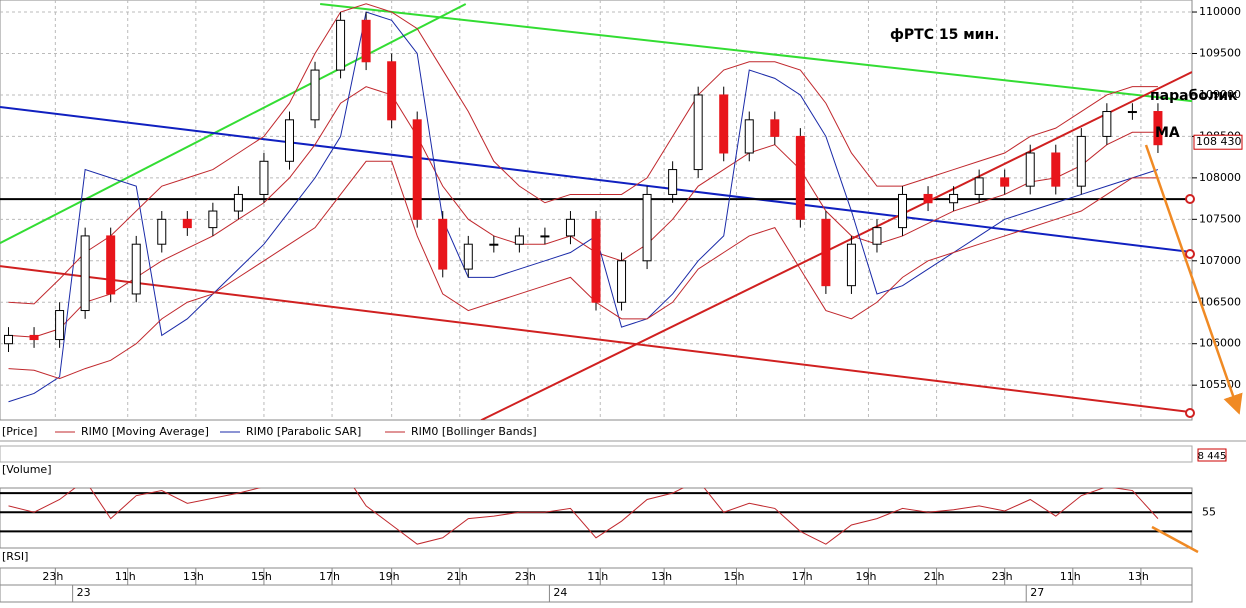 The height and width of the screenshot is (608, 1246). Describe the element at coordinates (19, 431) in the screenshot. I see `axis-label: [Price]` at that location.